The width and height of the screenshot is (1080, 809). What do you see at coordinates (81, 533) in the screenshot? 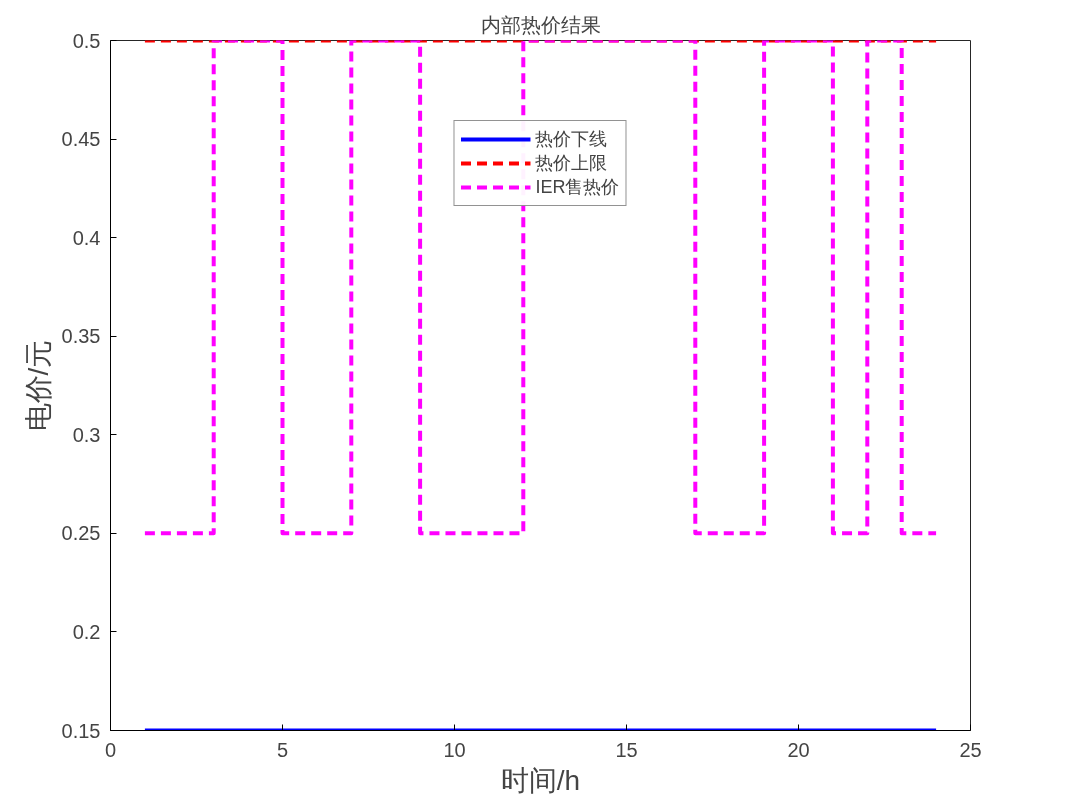
I see `y-tick-label: 0.25` at bounding box center [81, 533].